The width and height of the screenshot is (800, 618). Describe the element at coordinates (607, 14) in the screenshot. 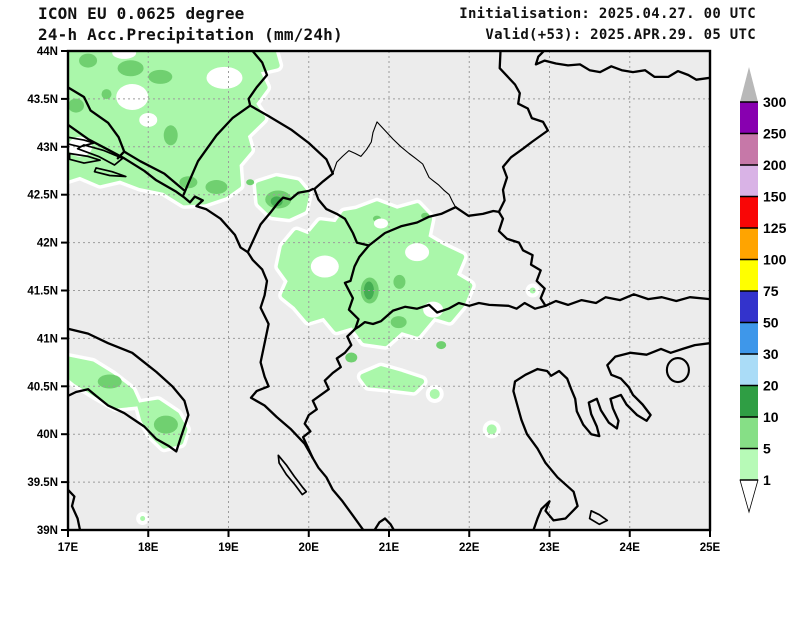

I see `init-time: Initialisation: 2025.04.27. 00 UTC` at that location.